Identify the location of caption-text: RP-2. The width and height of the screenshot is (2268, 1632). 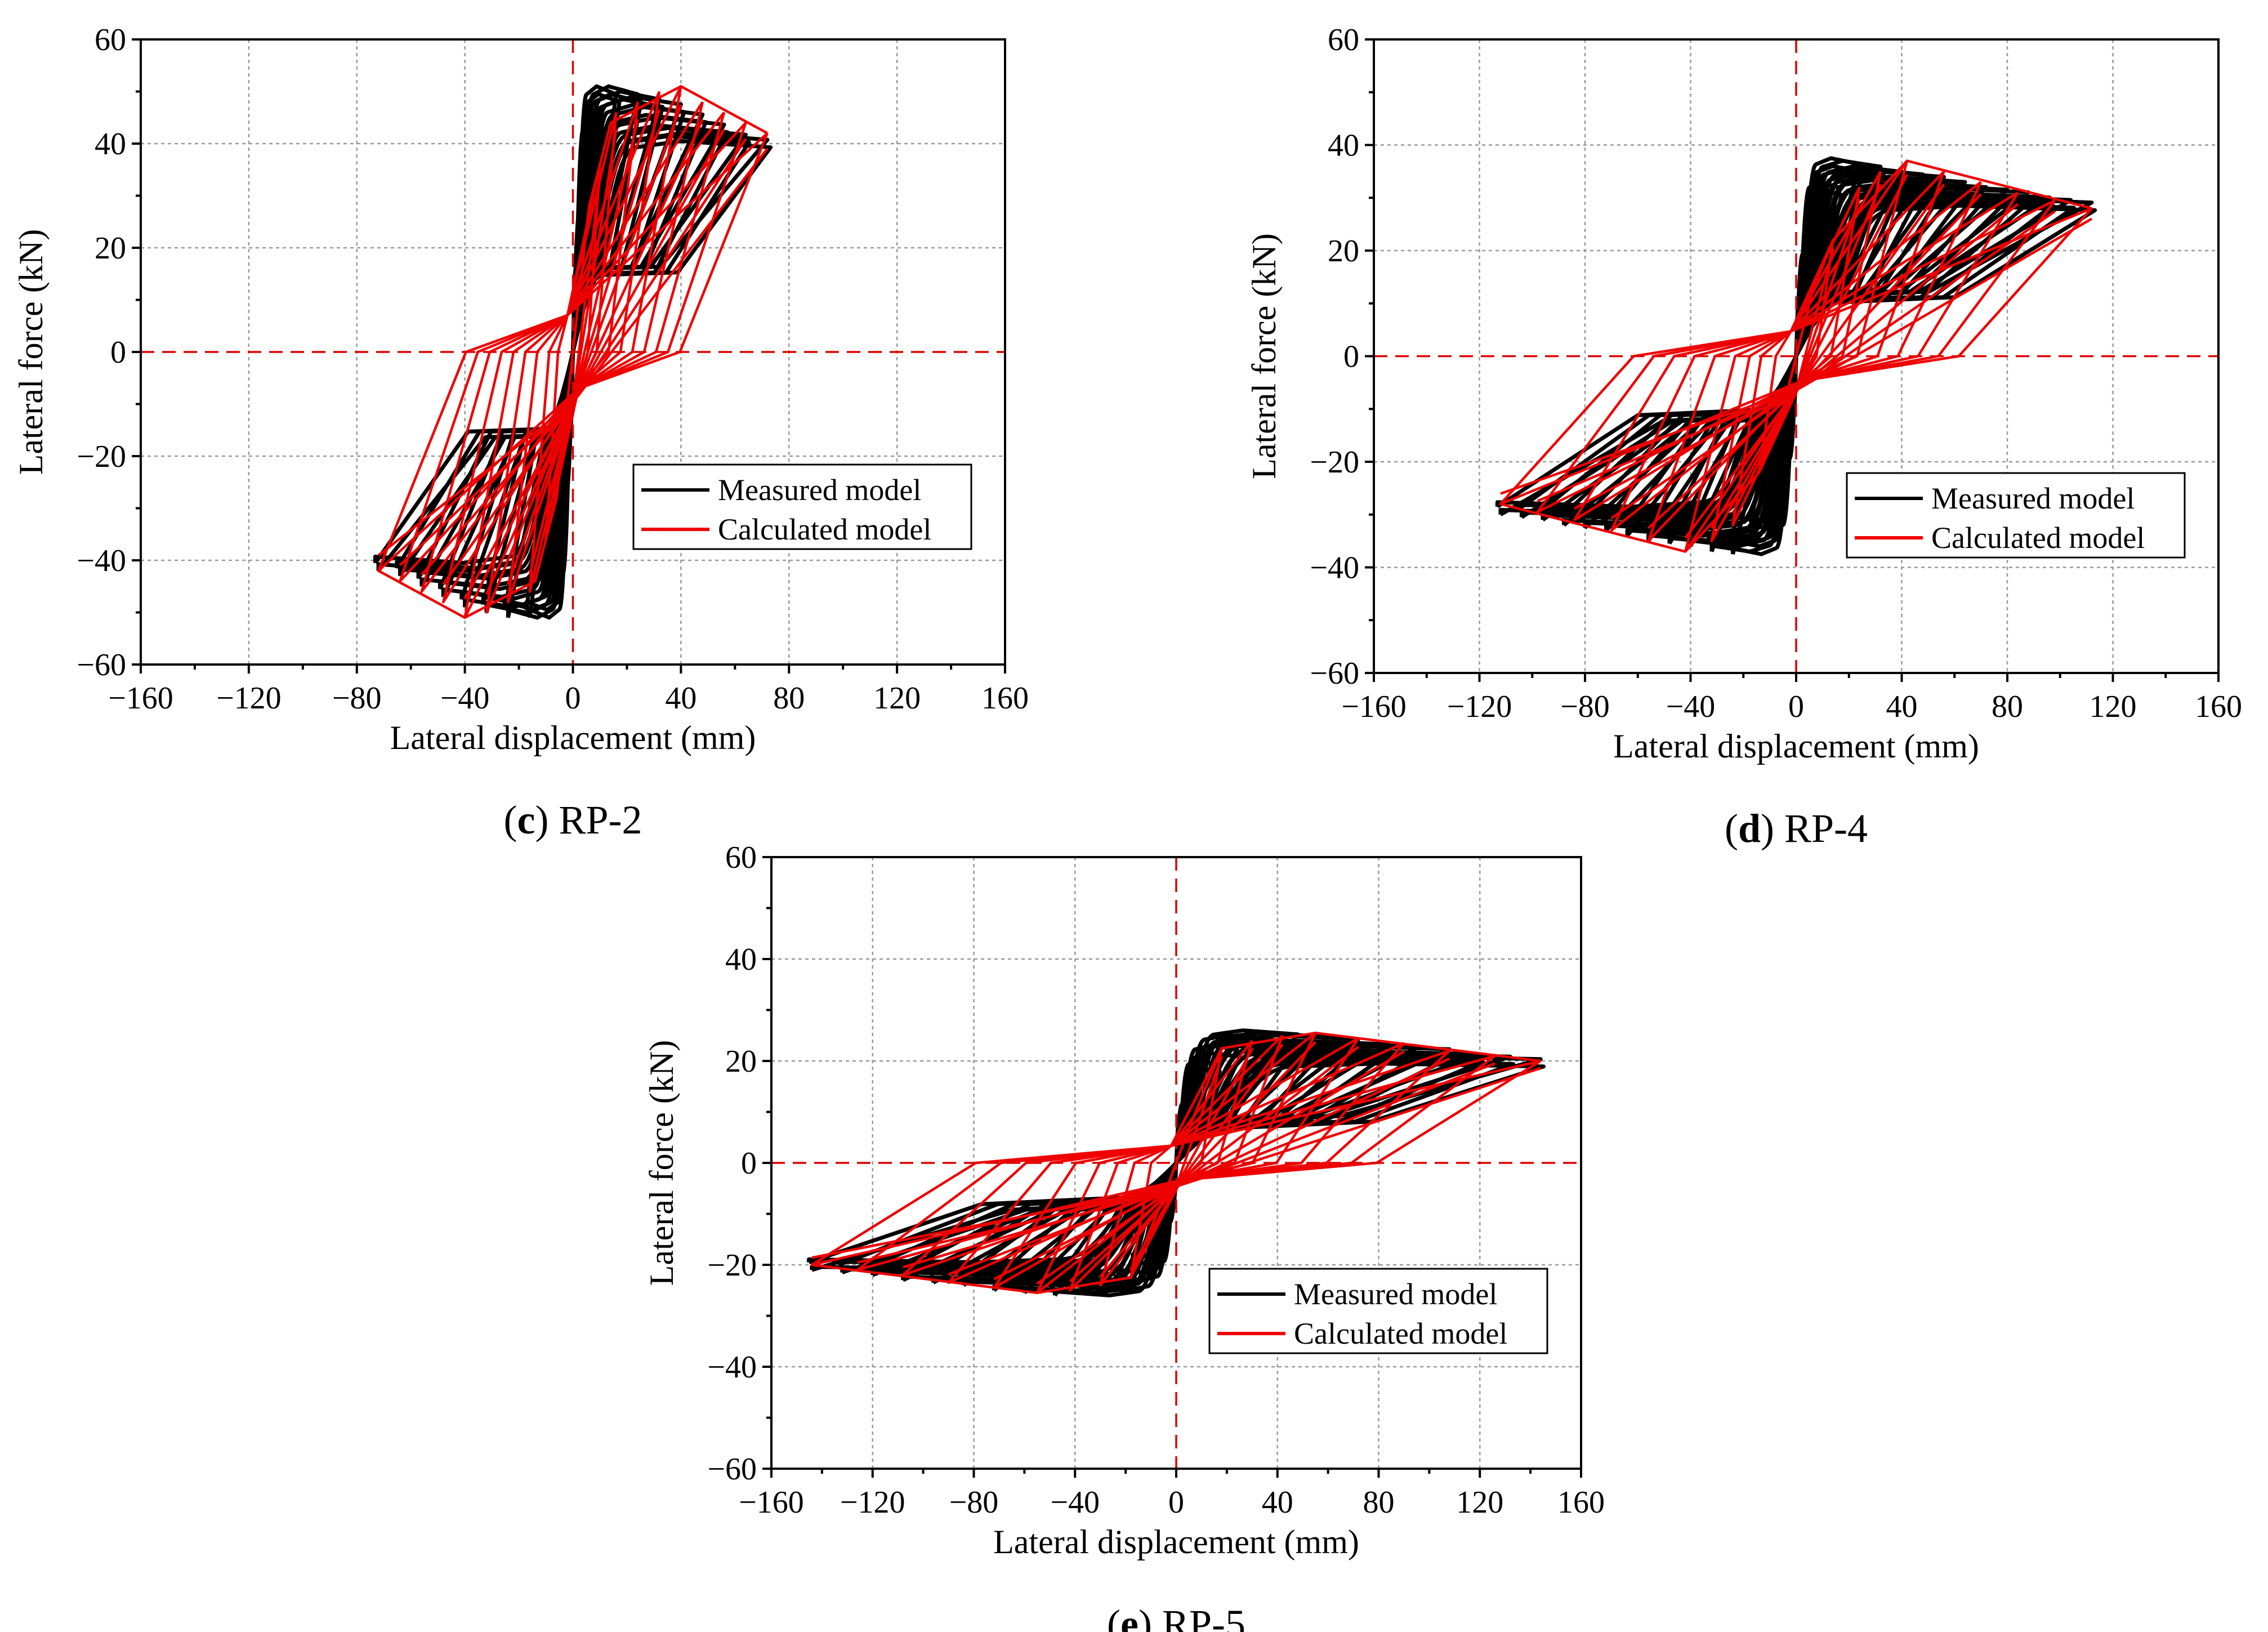
(600, 819).